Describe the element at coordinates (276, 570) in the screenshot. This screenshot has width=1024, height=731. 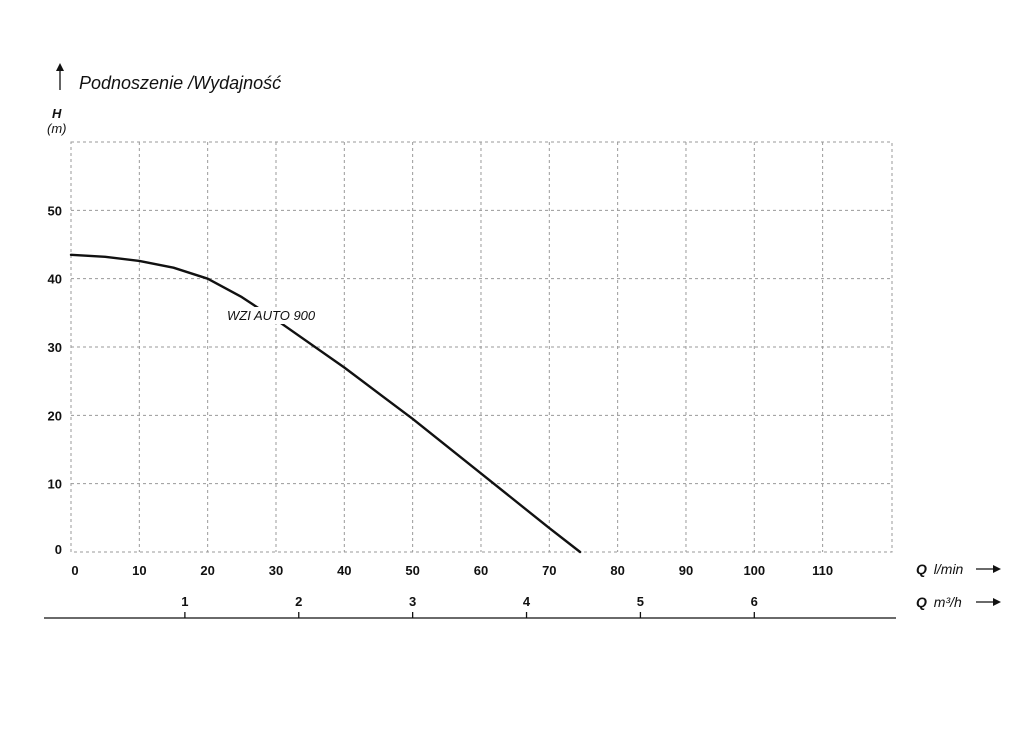
I see `x-tick-label-30: 30` at that location.